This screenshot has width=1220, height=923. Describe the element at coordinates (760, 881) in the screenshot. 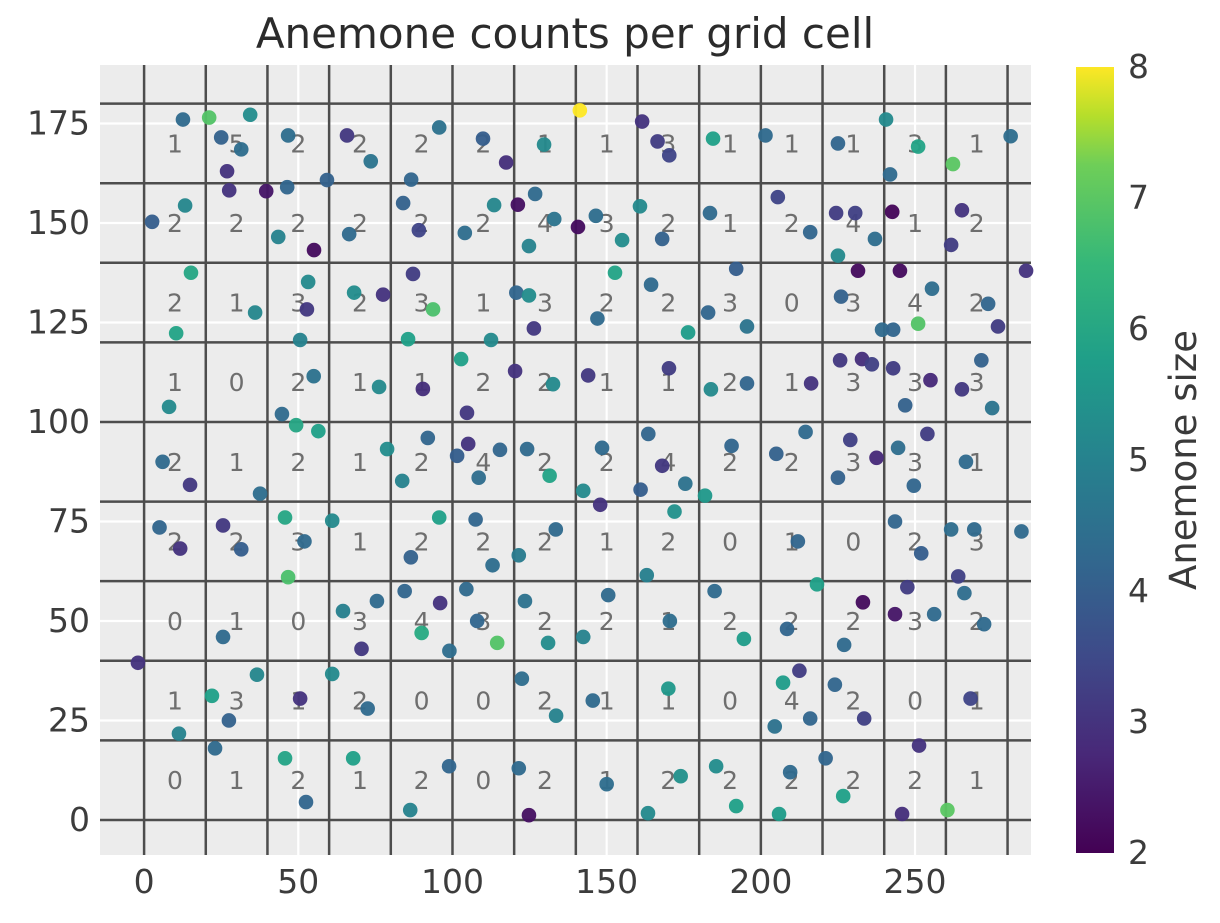

I see `x-tick-label: 200` at that location.